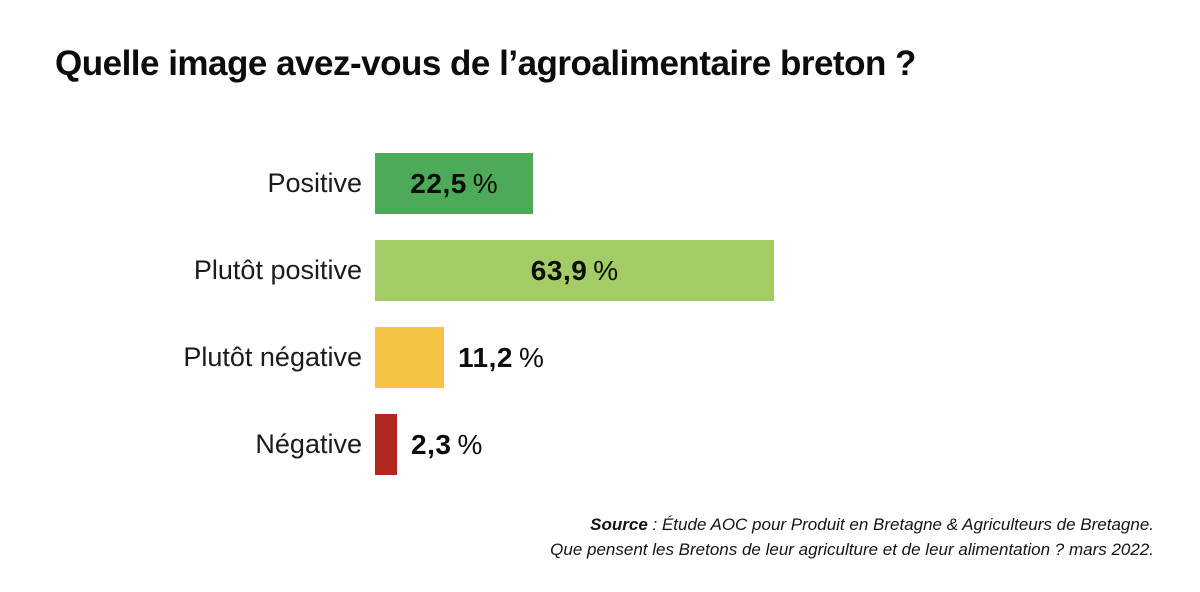 This screenshot has width=1200, height=592. What do you see at coordinates (409, 357) in the screenshot?
I see `bar-plutot-negative` at bounding box center [409, 357].